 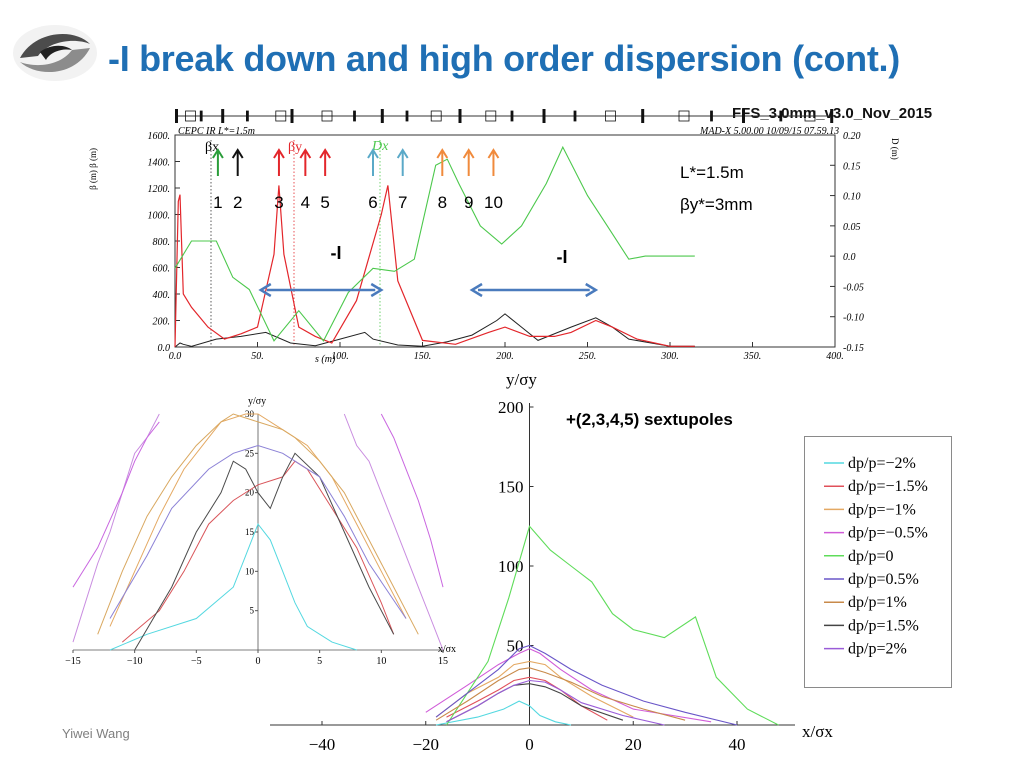 I want to click on left-x-tick: 10, so click(x=381, y=661).